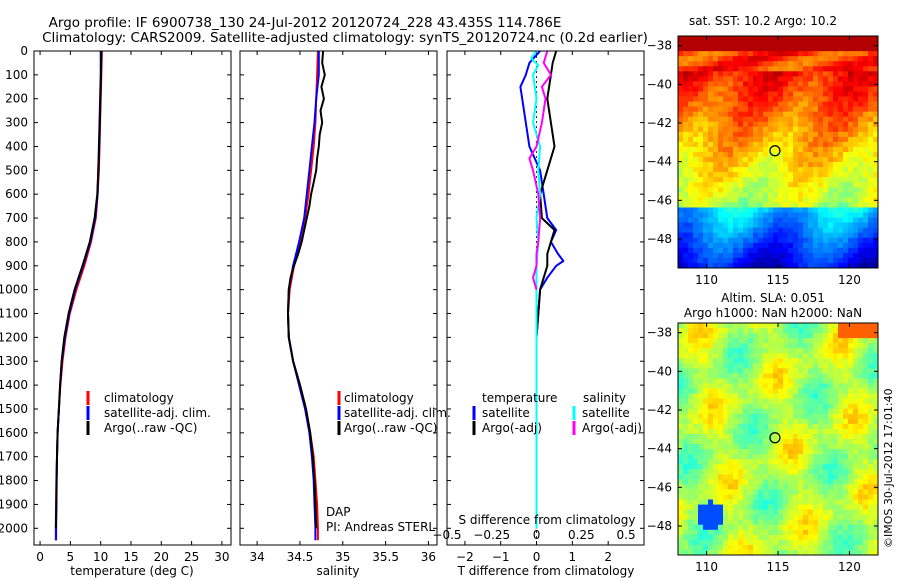  Describe the element at coordinates (778, 280) in the screenshot. I see `map-x-tick-label: 115` at that location.